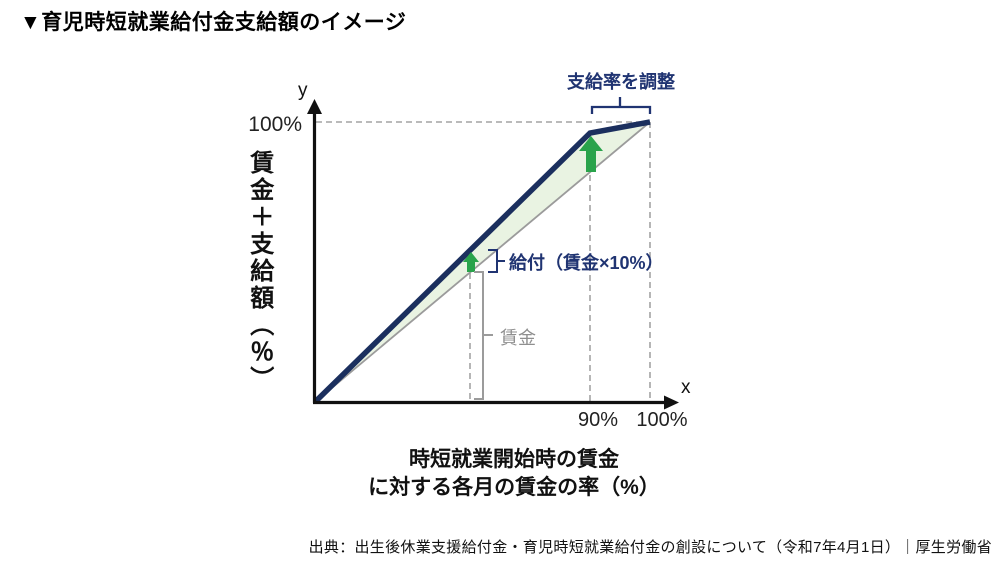 The image size is (1000, 569). I want to click on y-tick-100: 100%, so click(275, 124).